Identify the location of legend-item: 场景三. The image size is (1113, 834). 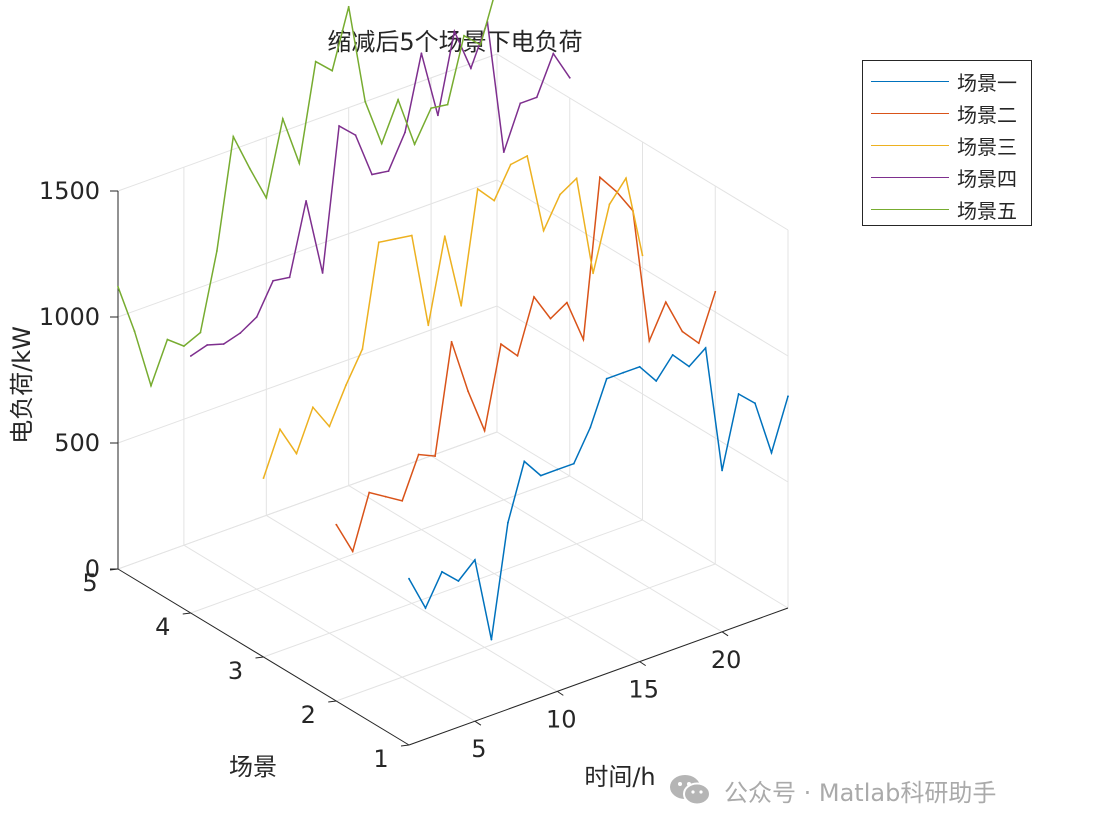
(947, 145).